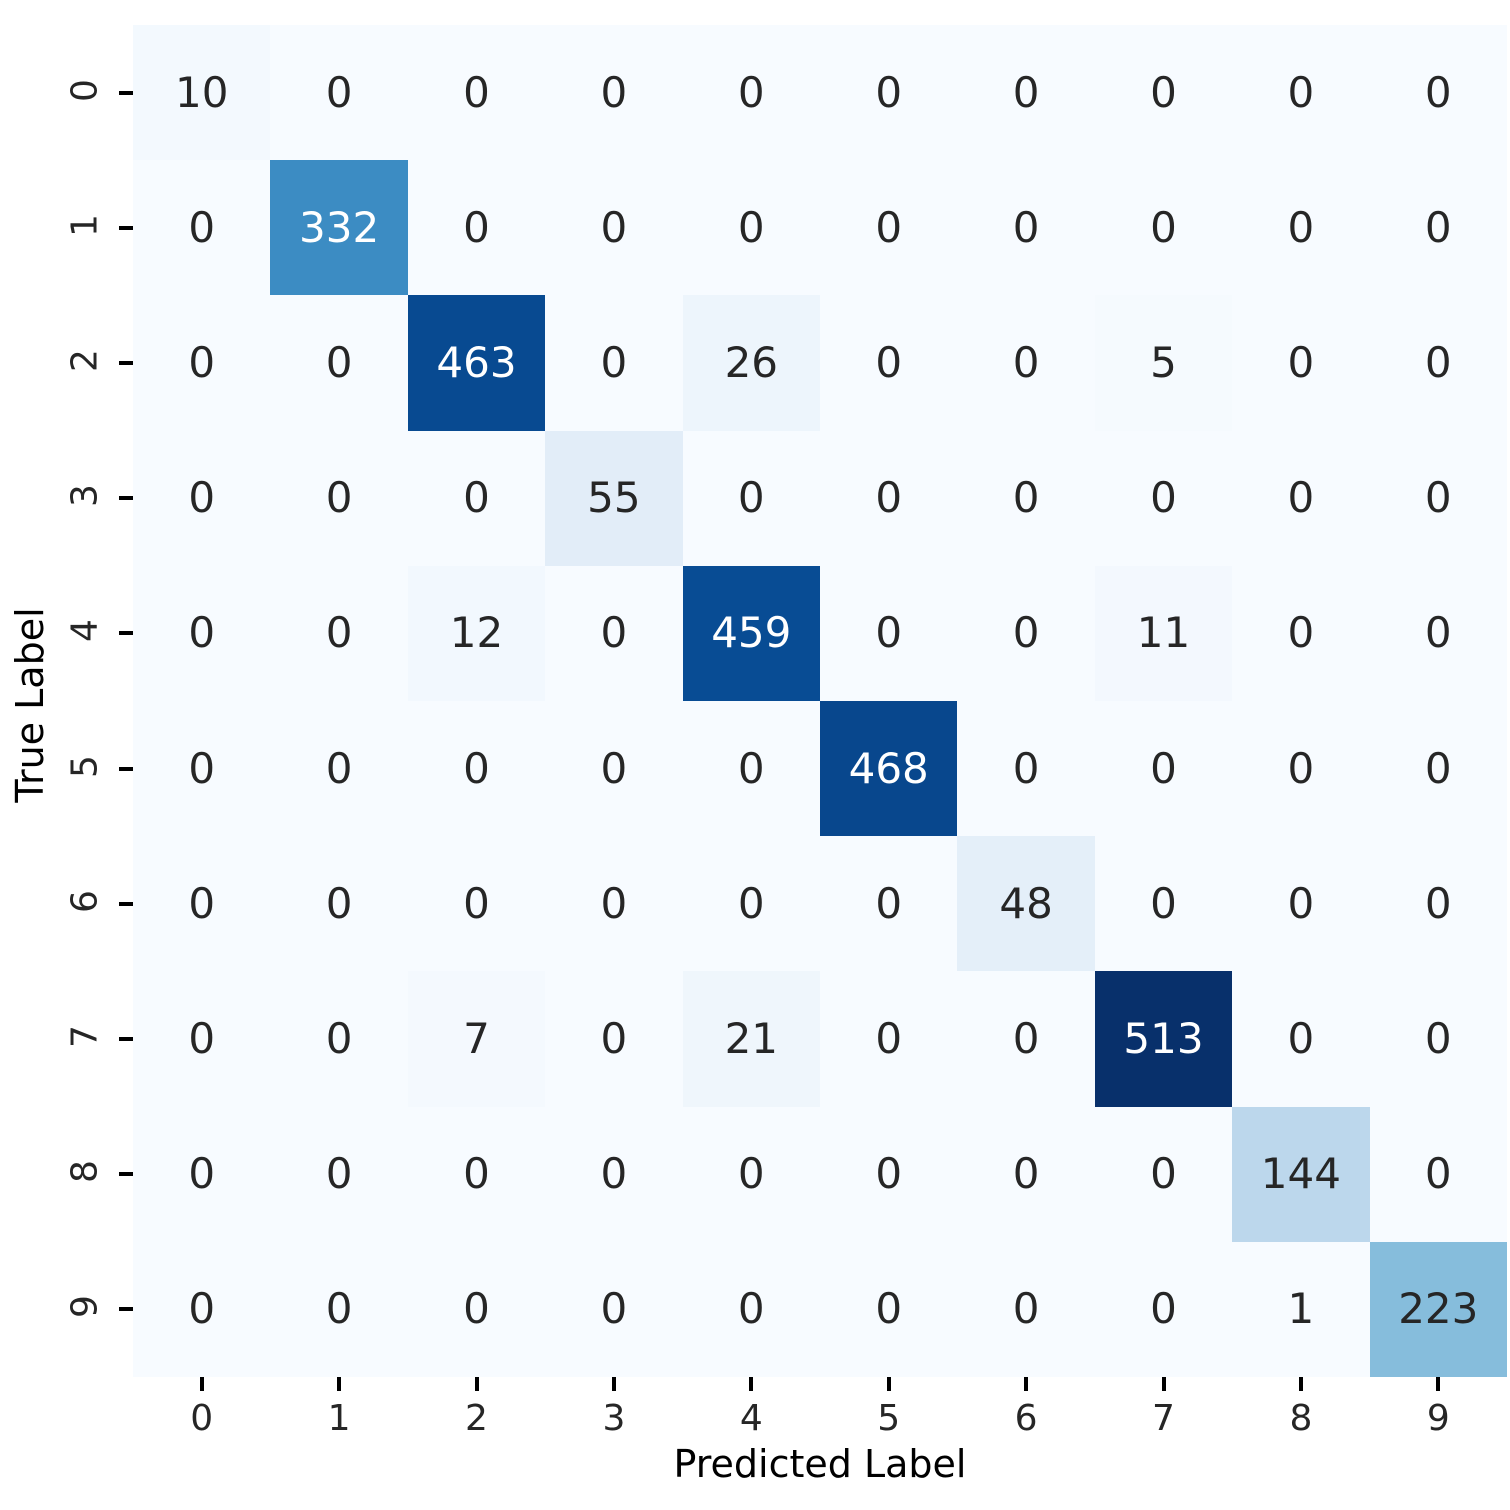 Image resolution: width=1510 pixels, height=1510 pixels. I want to click on heatmap-cell-r2c6: 0, so click(1026, 363).